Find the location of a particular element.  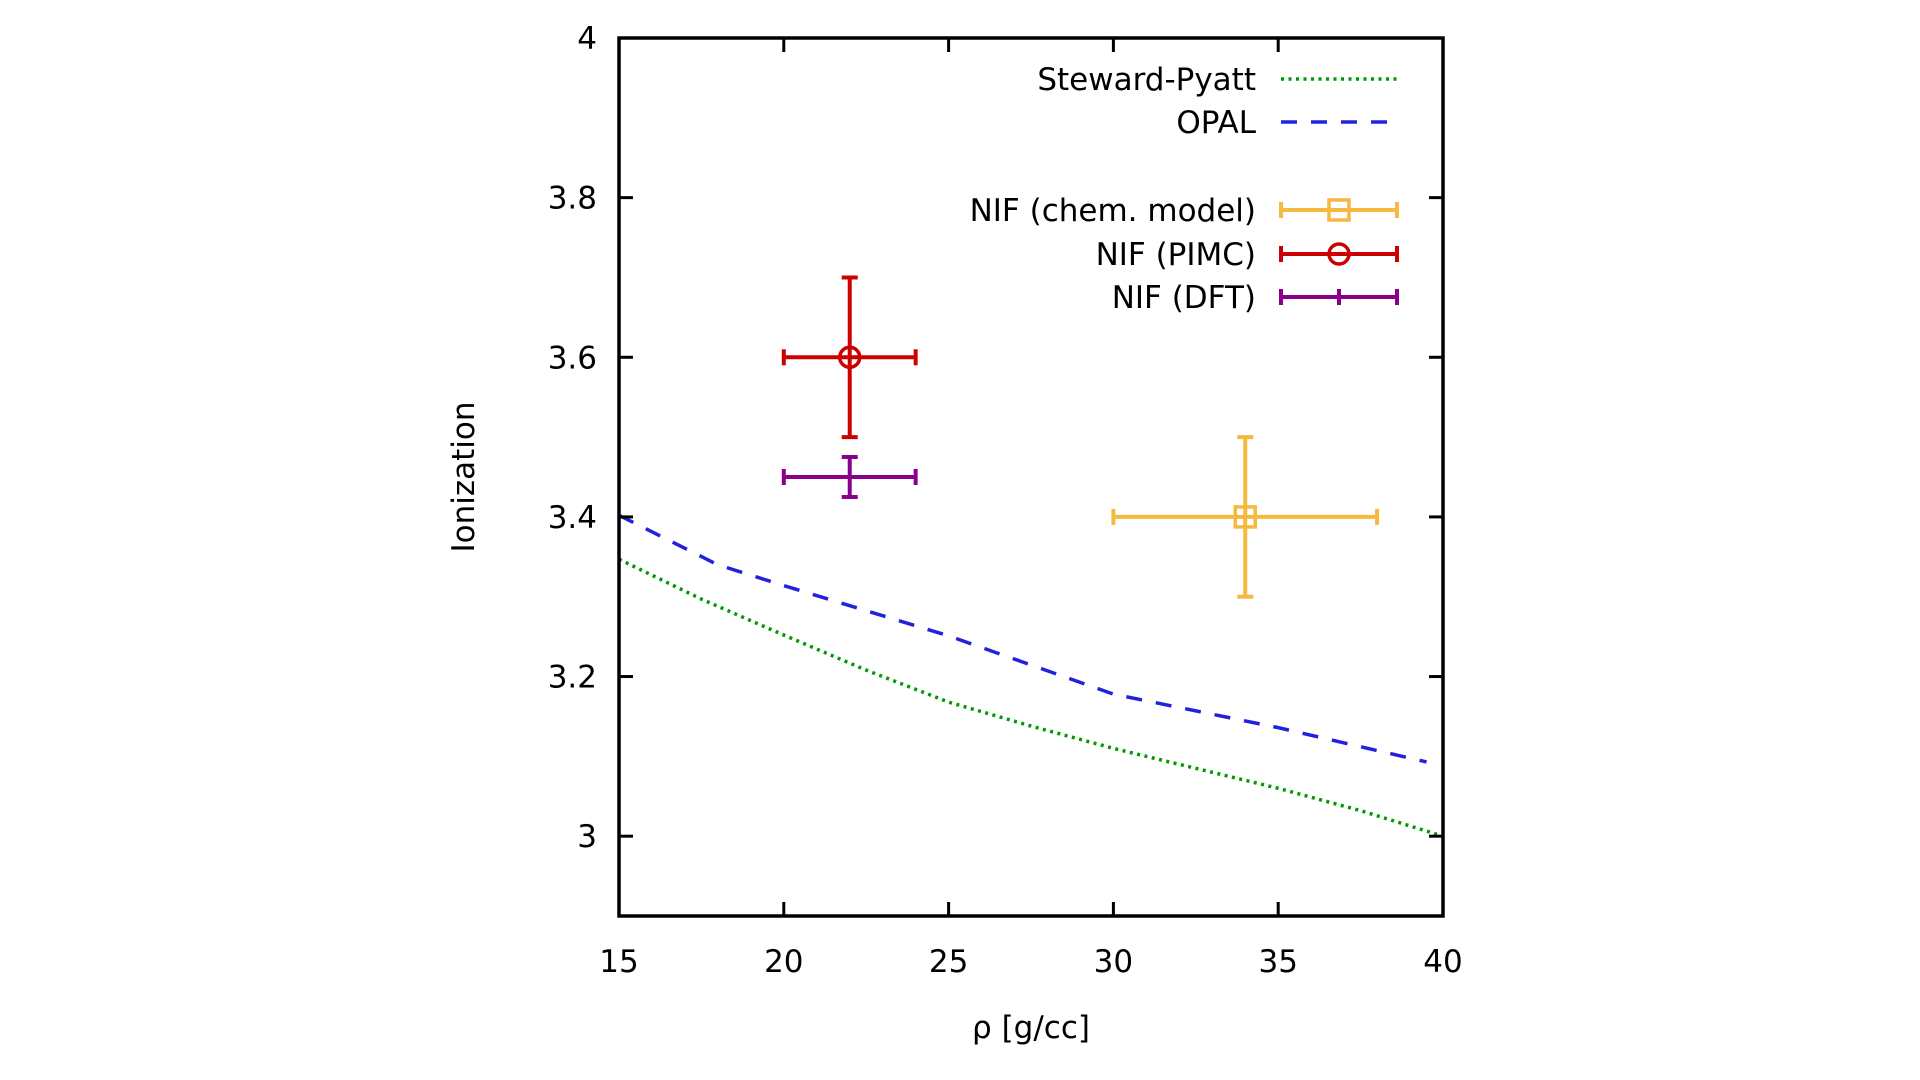

x-axis-label: ρ [g/cc] is located at coordinates (1031, 1028).